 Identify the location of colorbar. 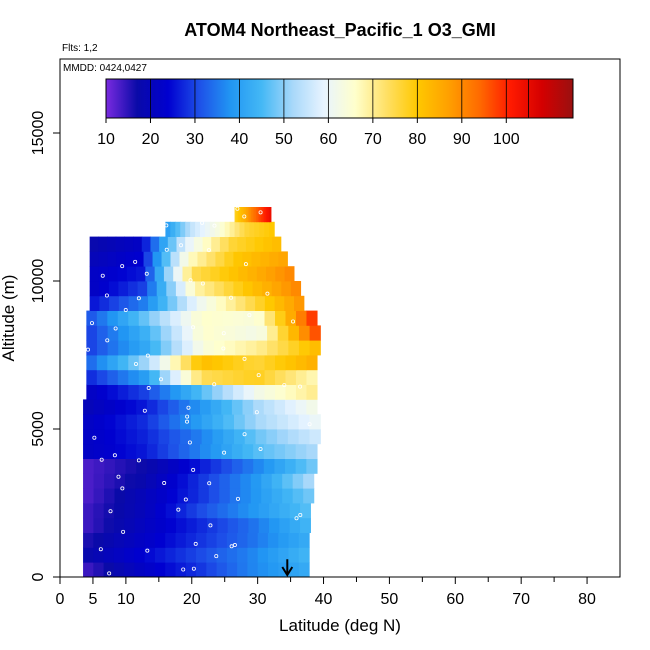
(339, 98).